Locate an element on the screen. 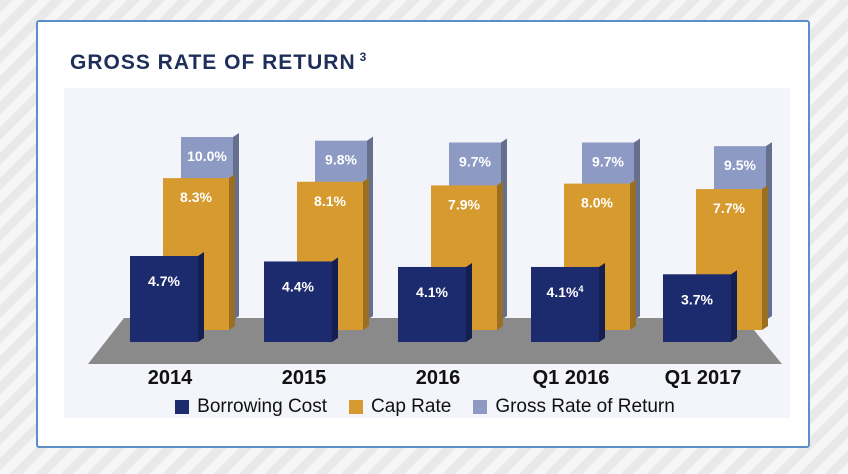 The height and width of the screenshot is (474, 848). legend-swatch-cap-rate is located at coordinates (356, 407).